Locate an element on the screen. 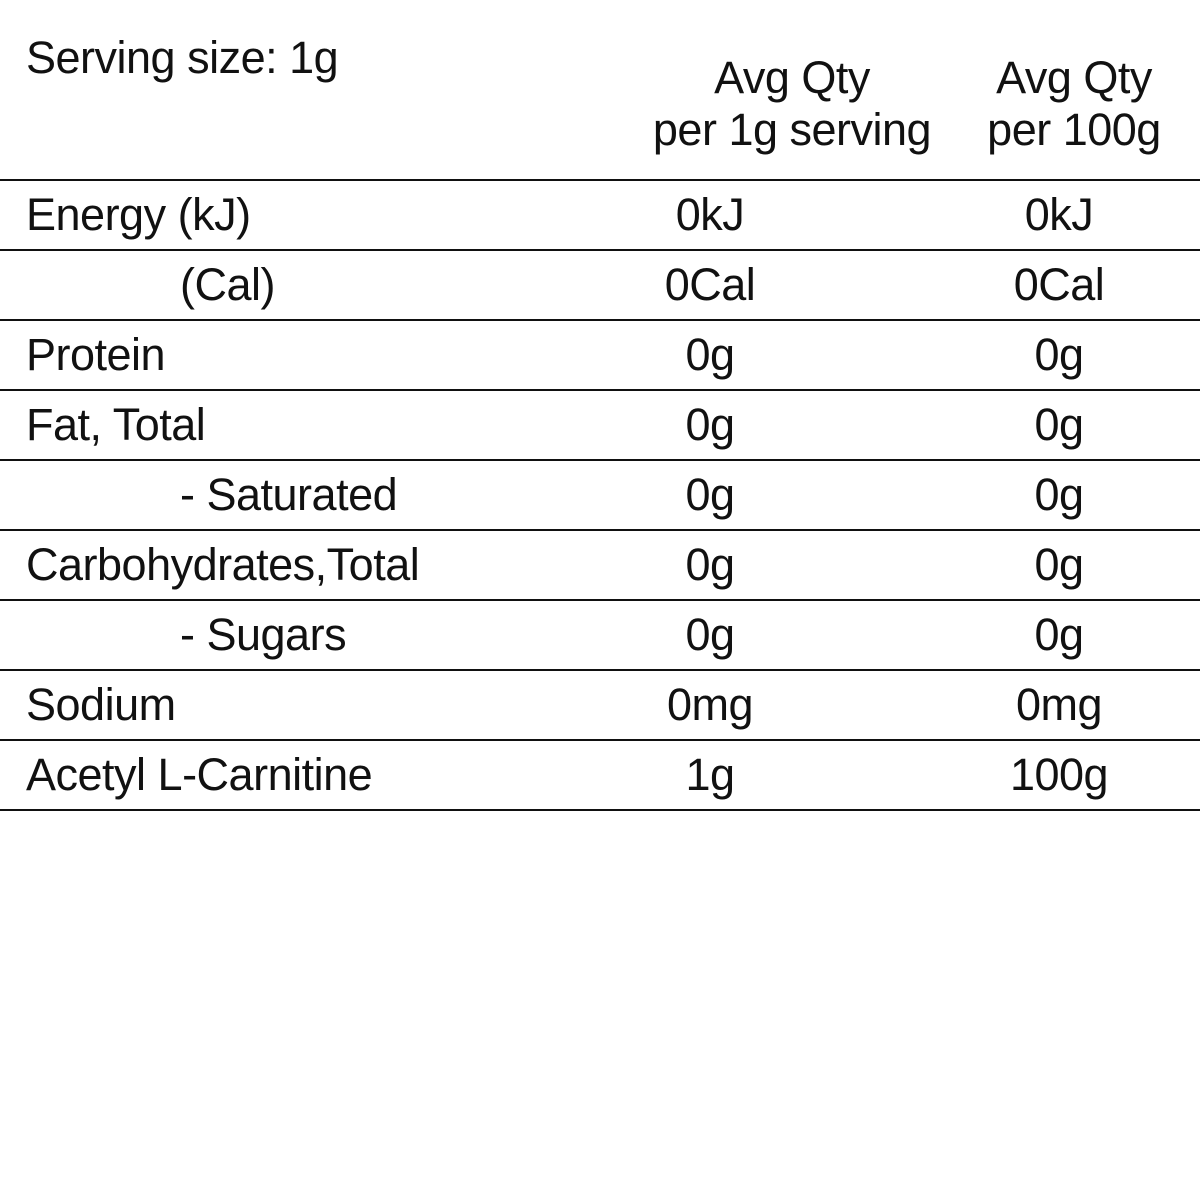 Image resolution: width=1200 pixels, height=1200 pixels. per-serving-value: 0Cal is located at coordinates (710, 285).